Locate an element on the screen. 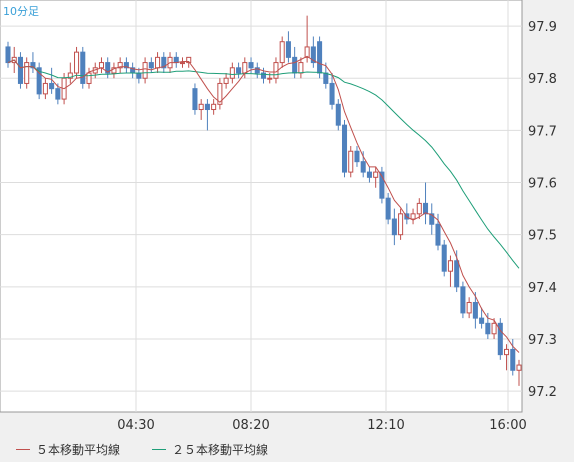 The height and width of the screenshot is (466, 574). legend-item-ma25: ２５本移動平均線 is located at coordinates (210, 449).